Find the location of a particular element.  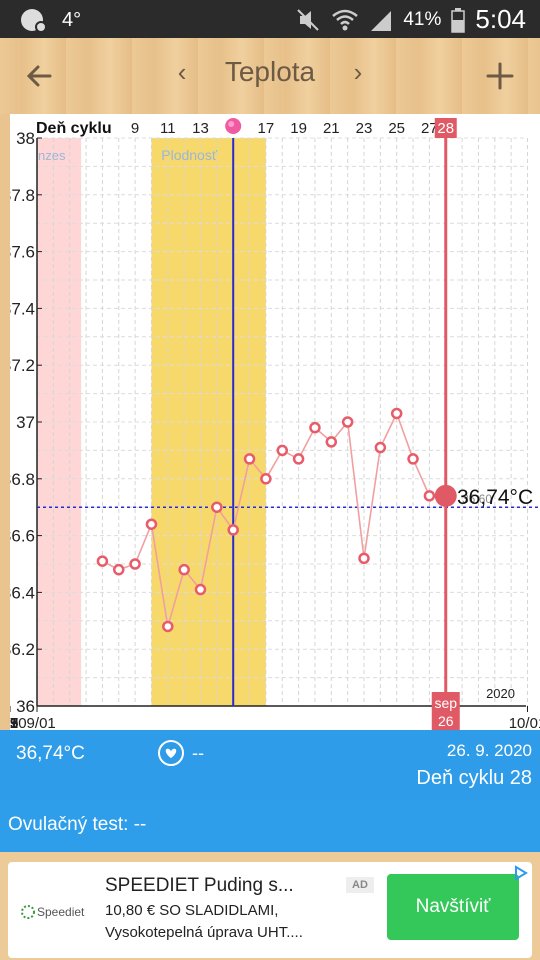

ad-badge: AD is located at coordinates (360, 885).